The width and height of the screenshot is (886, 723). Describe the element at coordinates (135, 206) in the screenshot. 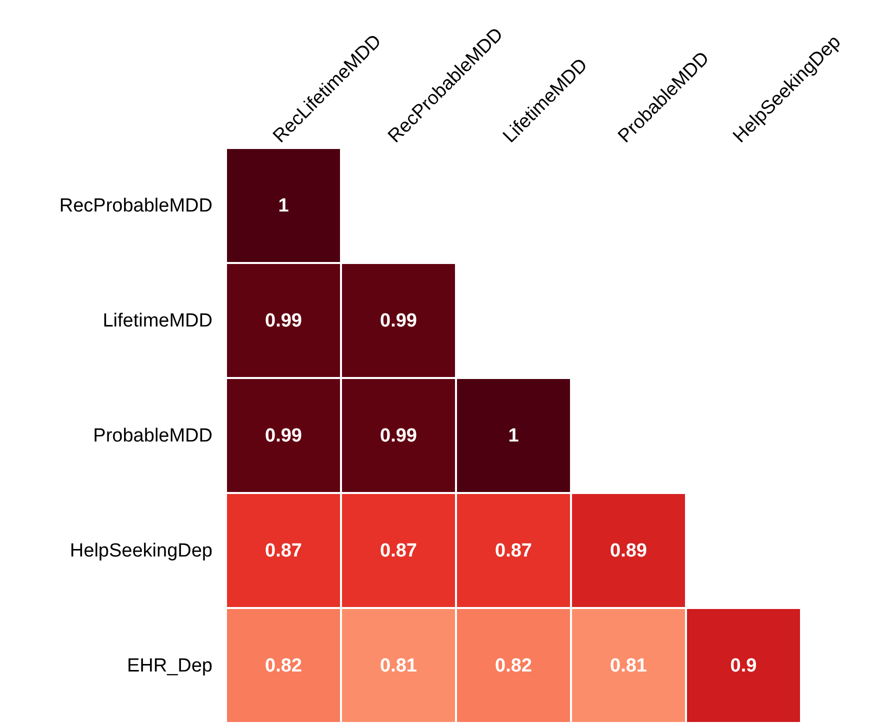

I see `y-tick-label: RecProbableMDD` at that location.